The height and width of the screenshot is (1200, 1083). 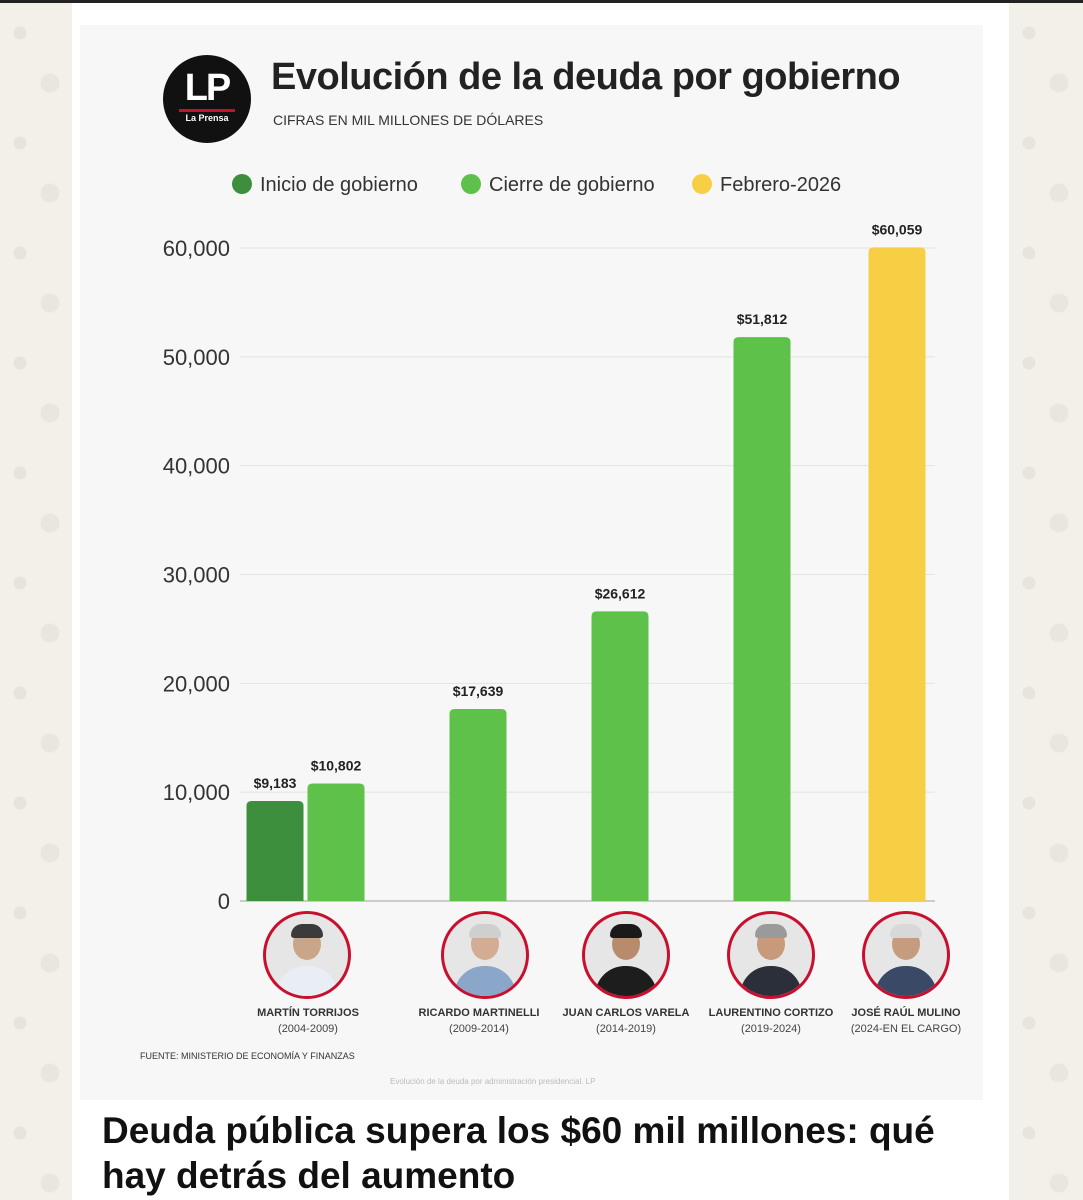 What do you see at coordinates (196, 357) in the screenshot?
I see `y-tick-label: 50,000` at bounding box center [196, 357].